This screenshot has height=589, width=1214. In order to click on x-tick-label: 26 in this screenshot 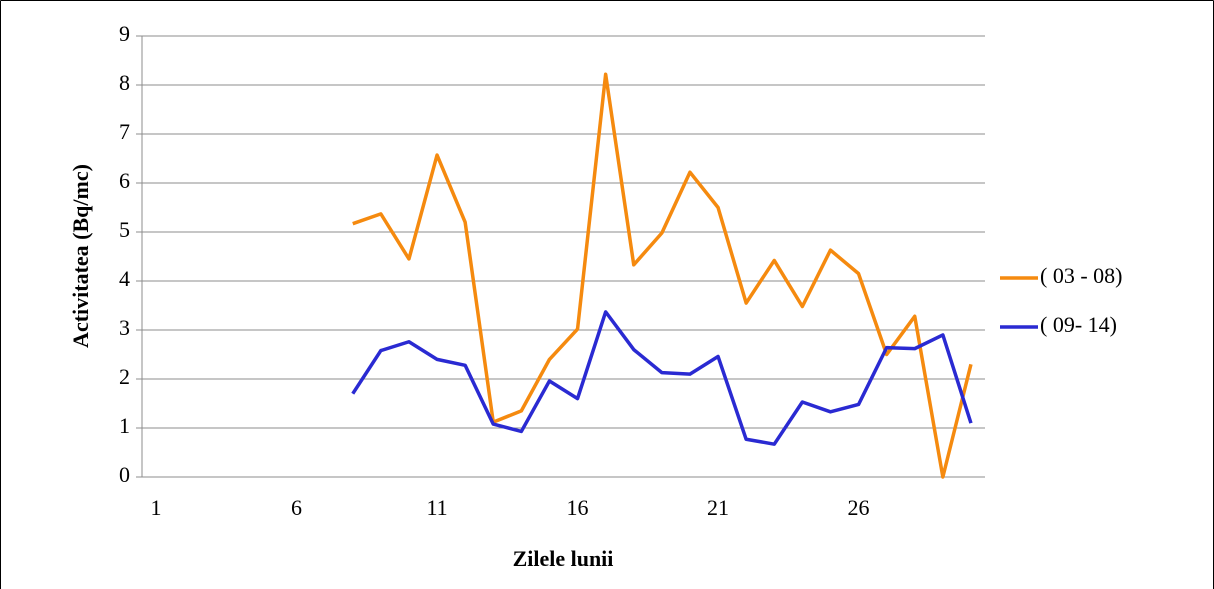, I will do `click(859, 507)`.